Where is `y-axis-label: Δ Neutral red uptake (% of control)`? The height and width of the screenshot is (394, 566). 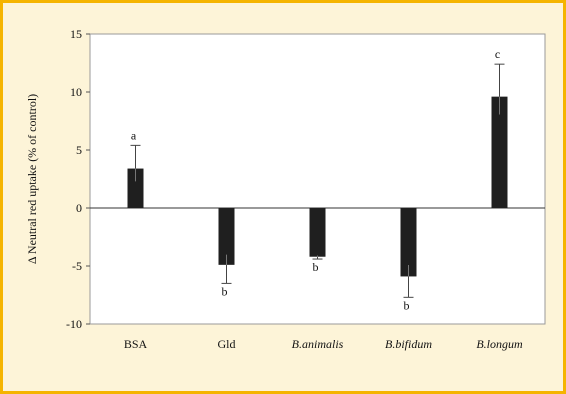
y-axis-label: Δ Neutral red uptake (% of control) is located at coordinates (32, 179).